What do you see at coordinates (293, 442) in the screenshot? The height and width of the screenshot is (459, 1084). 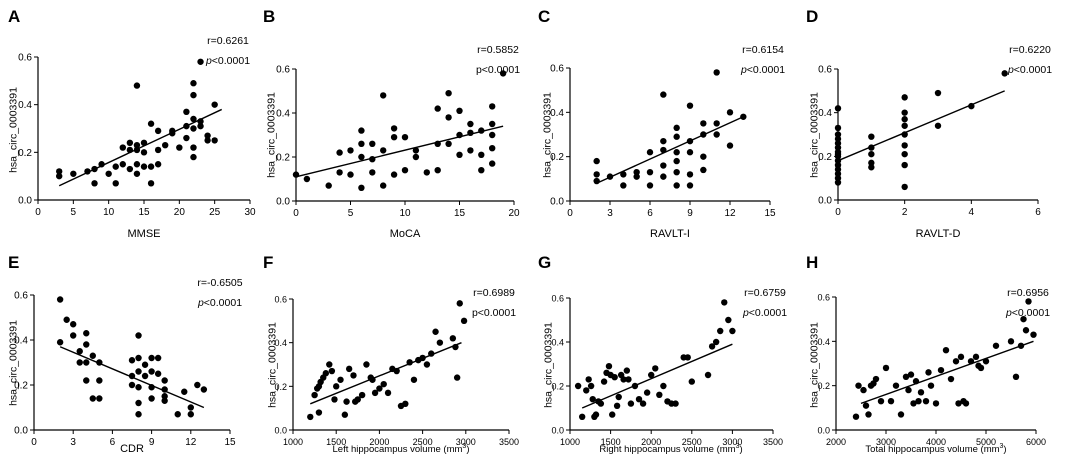 I see `x-tick-label: 1000` at bounding box center [293, 442].